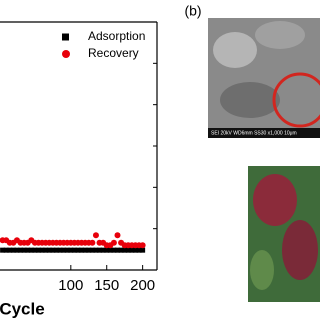  I want to click on panel-label: (b), so click(192, 11).